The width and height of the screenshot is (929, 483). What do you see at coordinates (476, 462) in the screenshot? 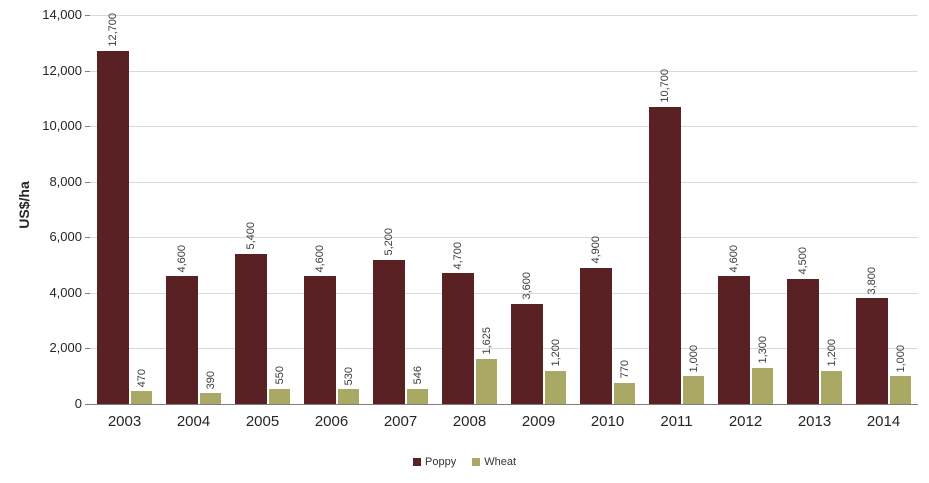
I see `wheat-swatch` at bounding box center [476, 462].